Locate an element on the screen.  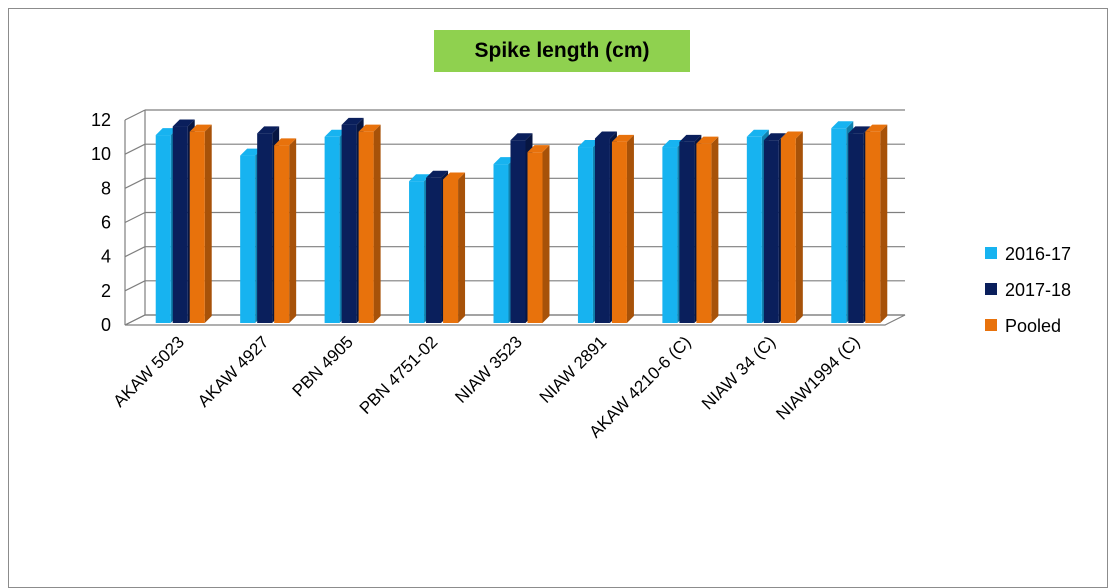
y-tick-label: 0 is located at coordinates (106, 325).